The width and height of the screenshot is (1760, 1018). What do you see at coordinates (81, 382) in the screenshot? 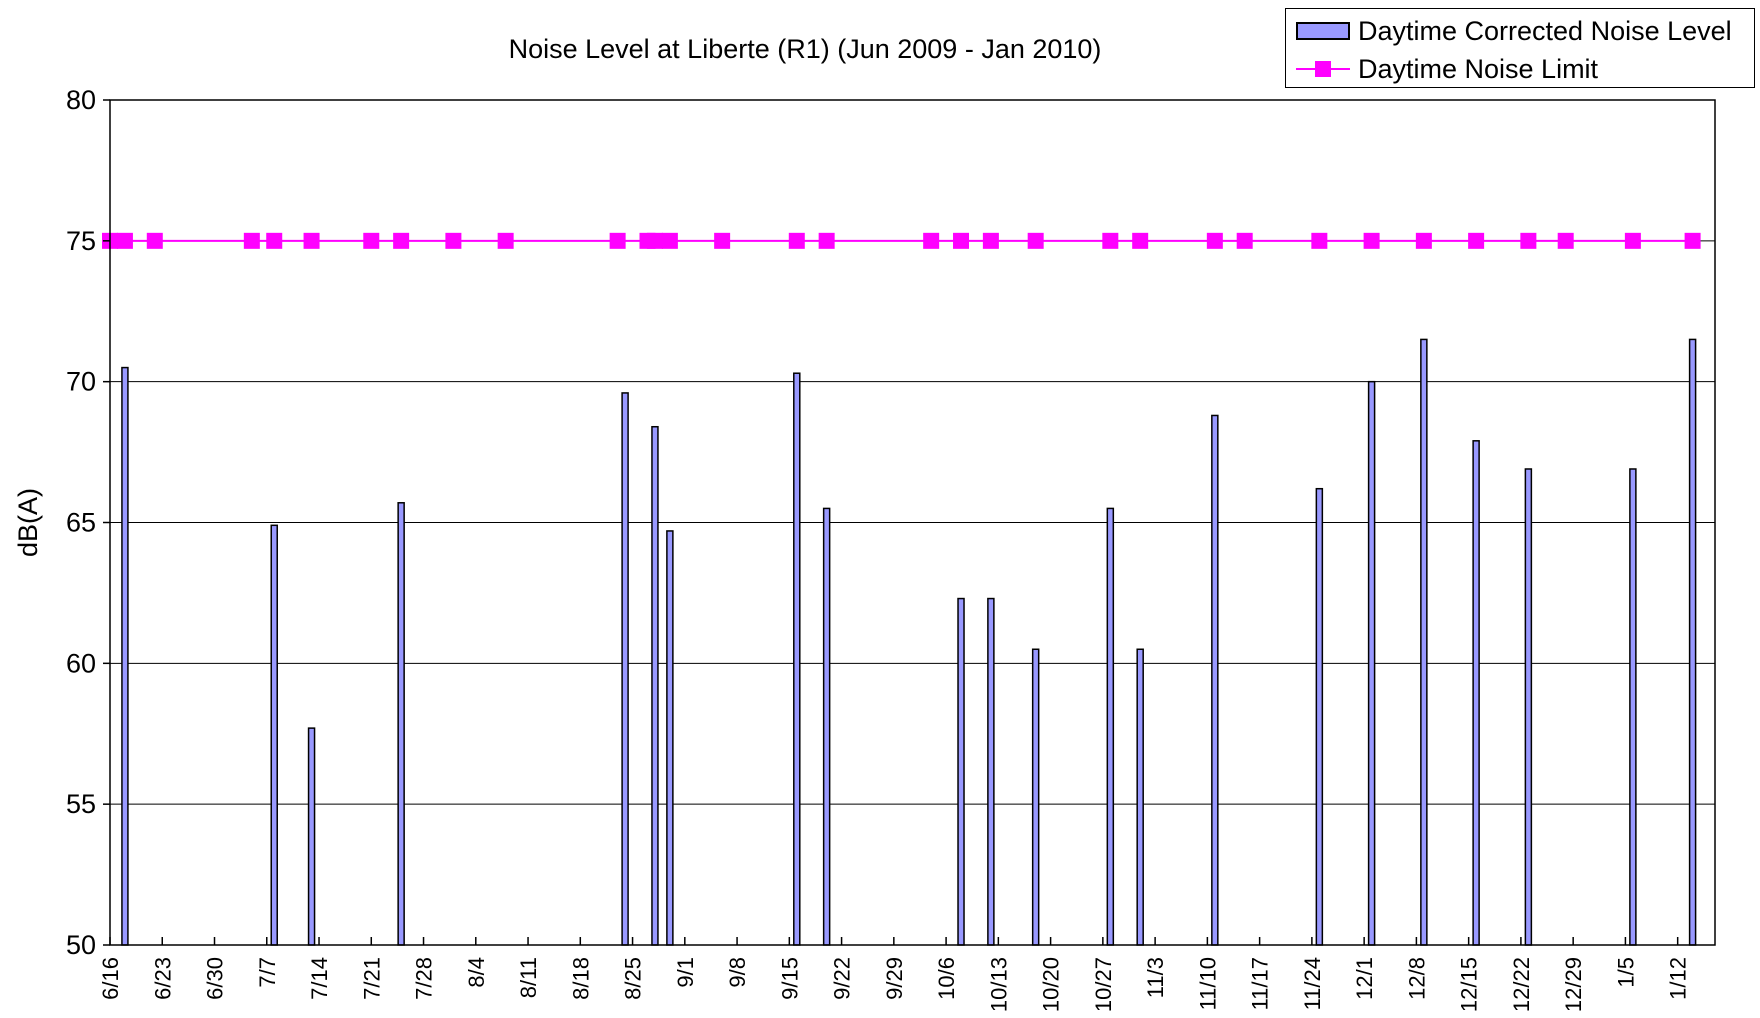
I see `y-tick-label: 70` at bounding box center [81, 382].